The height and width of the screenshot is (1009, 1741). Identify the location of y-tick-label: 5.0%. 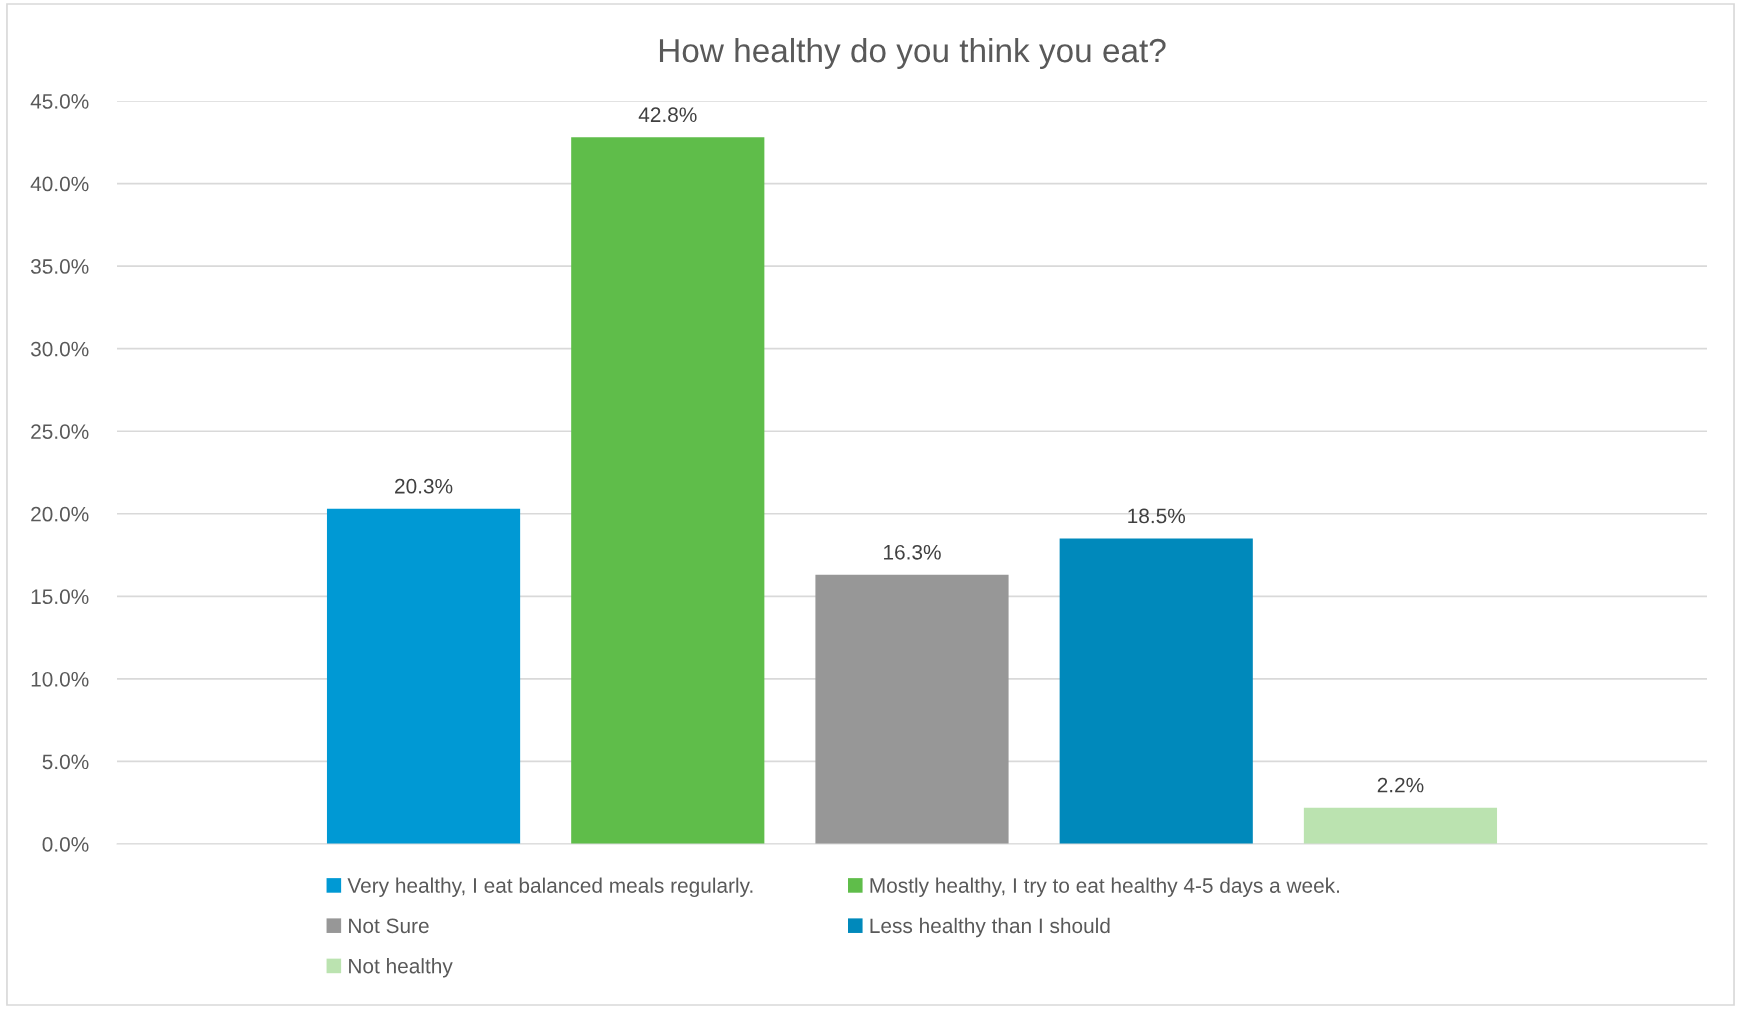
(65, 762).